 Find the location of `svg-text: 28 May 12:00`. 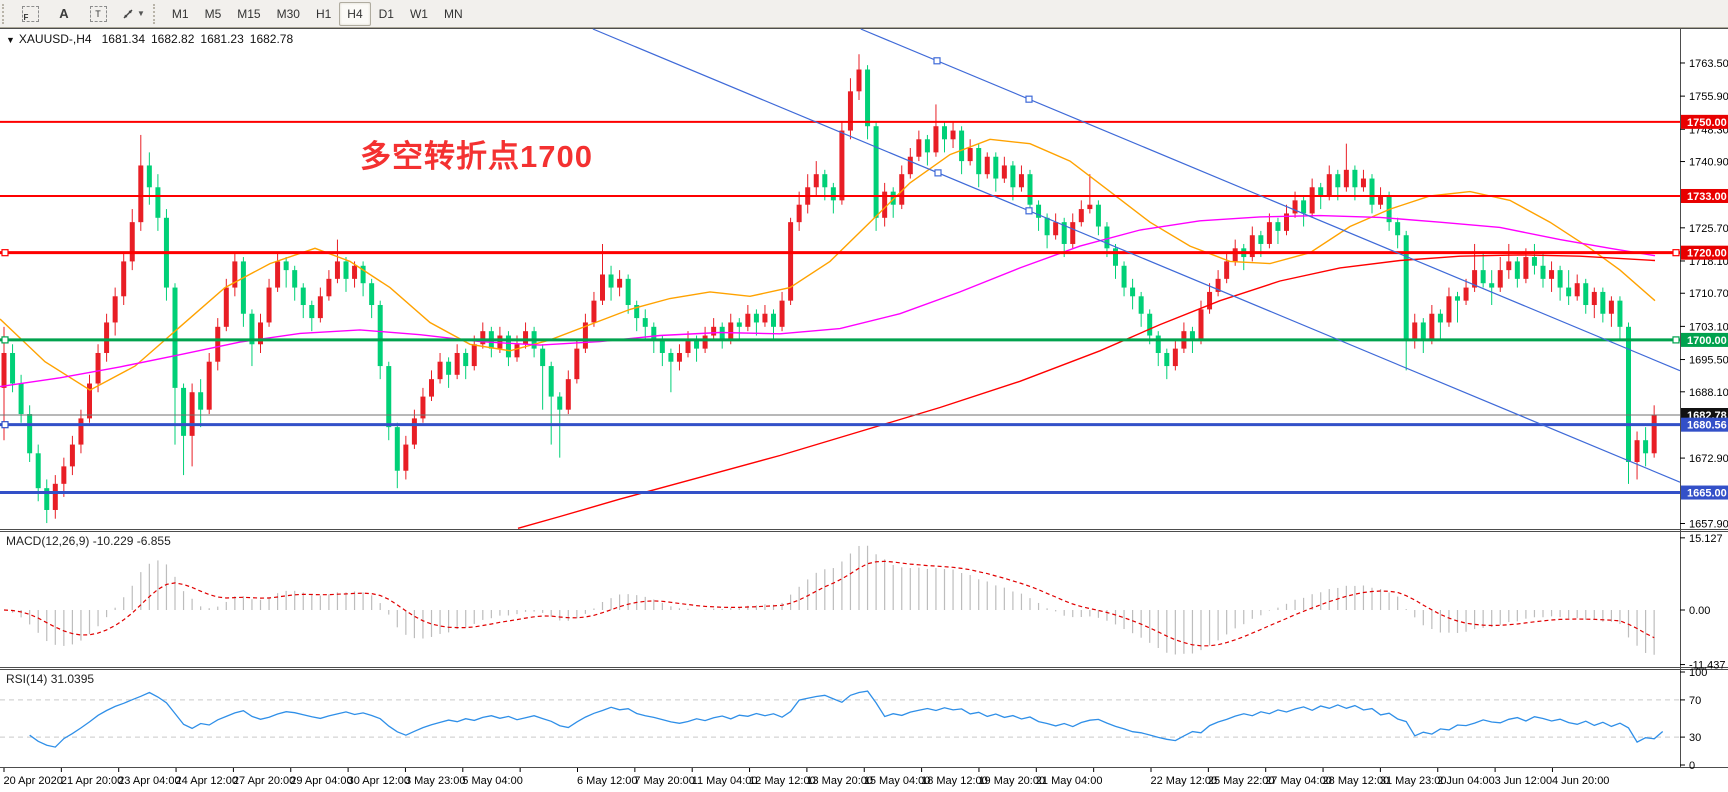

svg-text: 28 May 12:00 is located at coordinates (1356, 781).